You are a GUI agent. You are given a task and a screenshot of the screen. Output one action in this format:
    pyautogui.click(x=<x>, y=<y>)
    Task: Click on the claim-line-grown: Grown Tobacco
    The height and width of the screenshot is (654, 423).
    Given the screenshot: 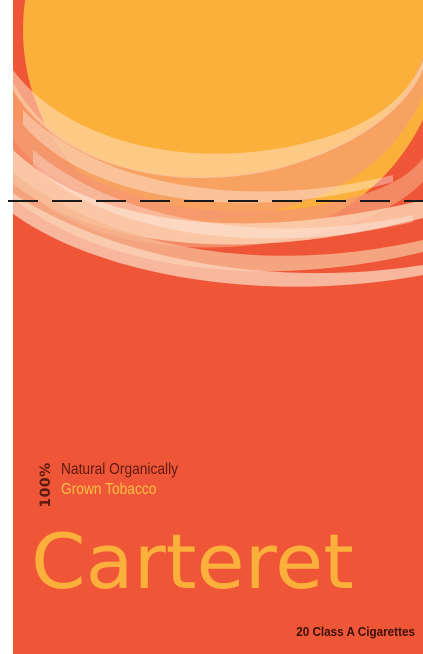 What is the action you would take?
    pyautogui.click(x=109, y=489)
    